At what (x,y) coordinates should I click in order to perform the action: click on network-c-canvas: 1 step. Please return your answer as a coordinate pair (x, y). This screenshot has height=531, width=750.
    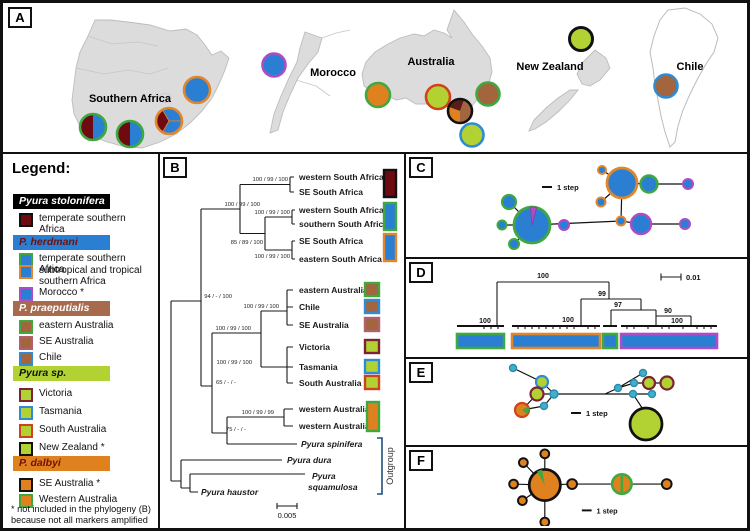
    Looking at the image, I should click on (595, 207).